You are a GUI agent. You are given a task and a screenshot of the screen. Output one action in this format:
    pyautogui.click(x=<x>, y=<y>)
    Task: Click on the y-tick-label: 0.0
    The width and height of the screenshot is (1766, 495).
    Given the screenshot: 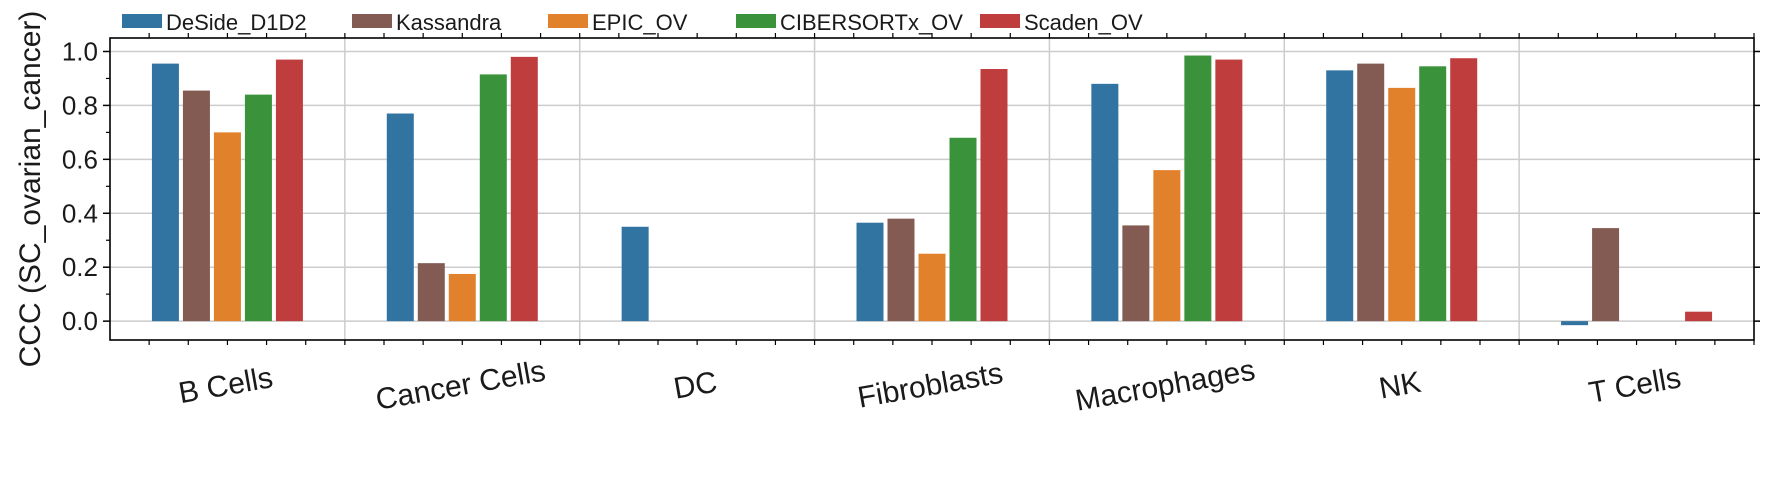 What is the action you would take?
    pyautogui.click(x=80, y=321)
    